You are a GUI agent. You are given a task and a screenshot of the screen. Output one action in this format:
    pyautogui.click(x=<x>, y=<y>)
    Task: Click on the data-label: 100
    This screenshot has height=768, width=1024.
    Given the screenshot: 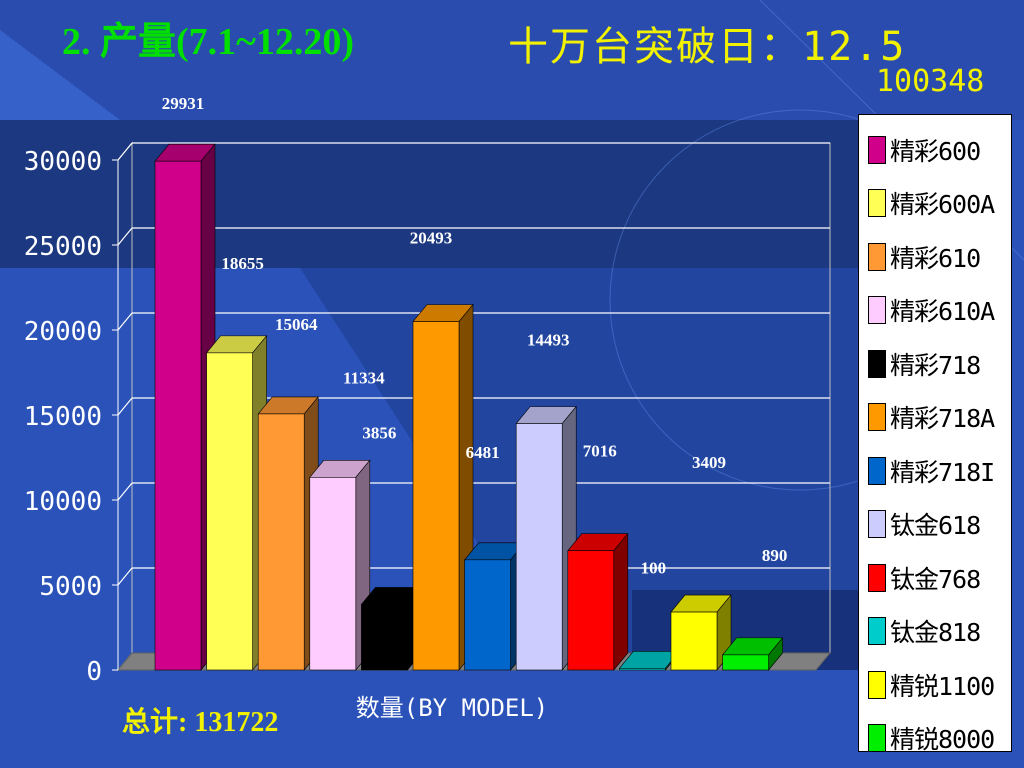 What is the action you would take?
    pyautogui.click(x=654, y=567)
    